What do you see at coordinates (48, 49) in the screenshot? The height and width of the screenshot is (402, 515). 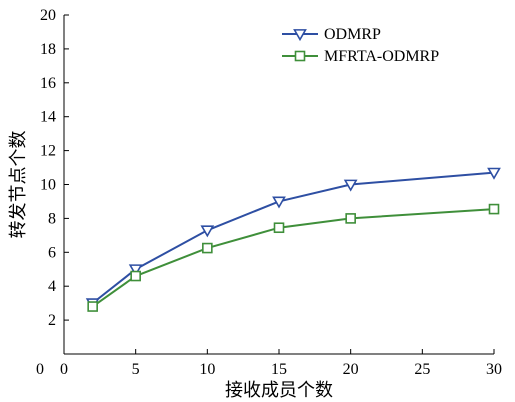 I see `y-tick-label: 18` at bounding box center [48, 49].